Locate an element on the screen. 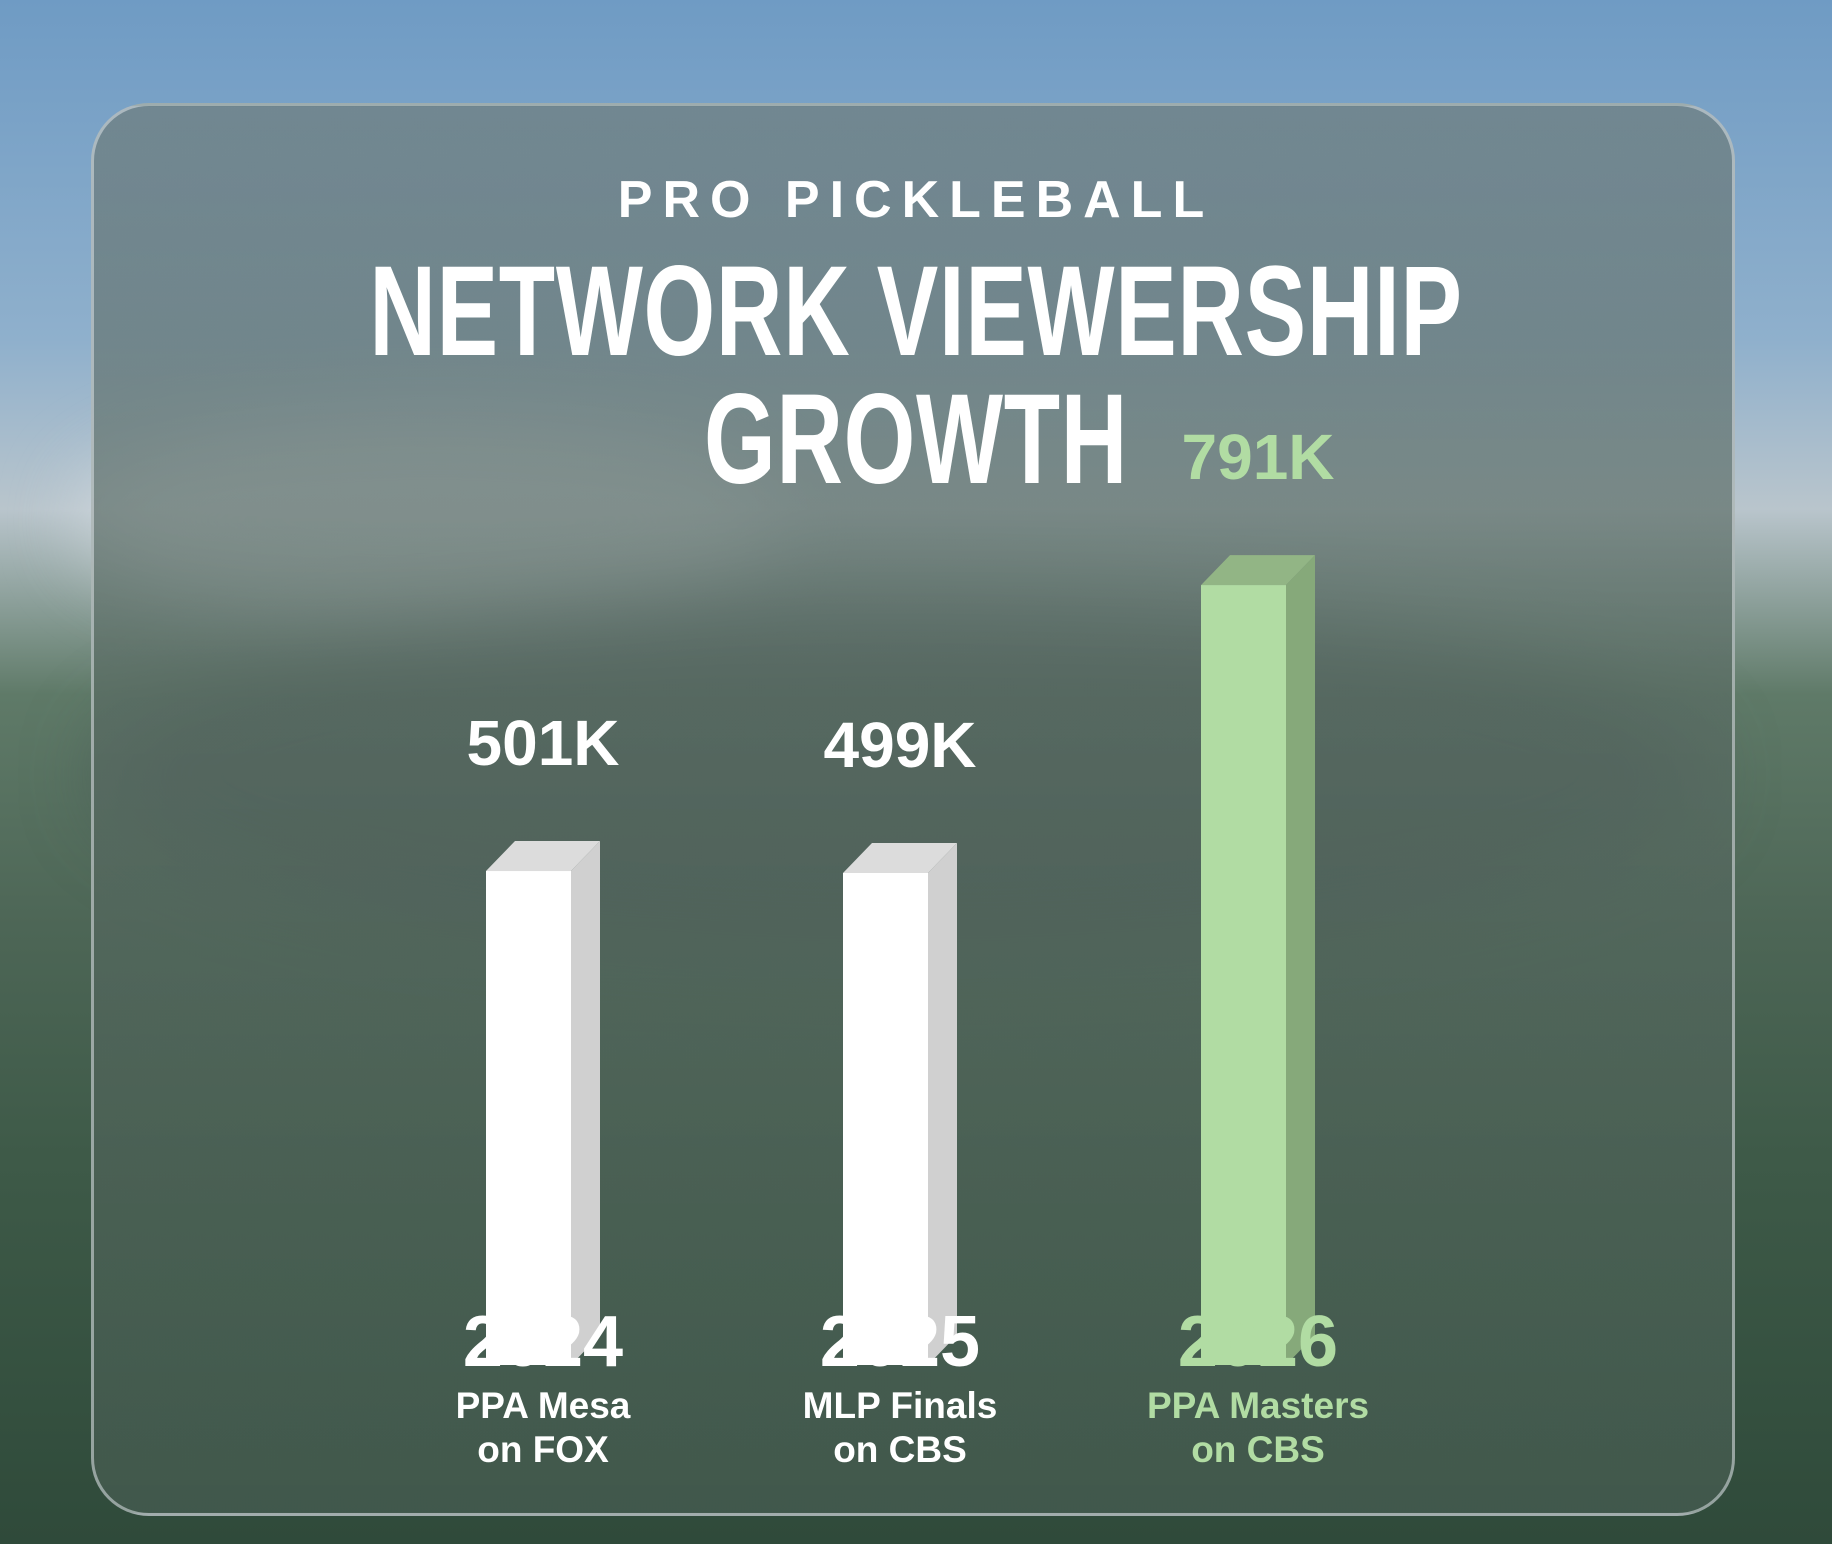  year-label: 2024 is located at coordinates (543, 1342).